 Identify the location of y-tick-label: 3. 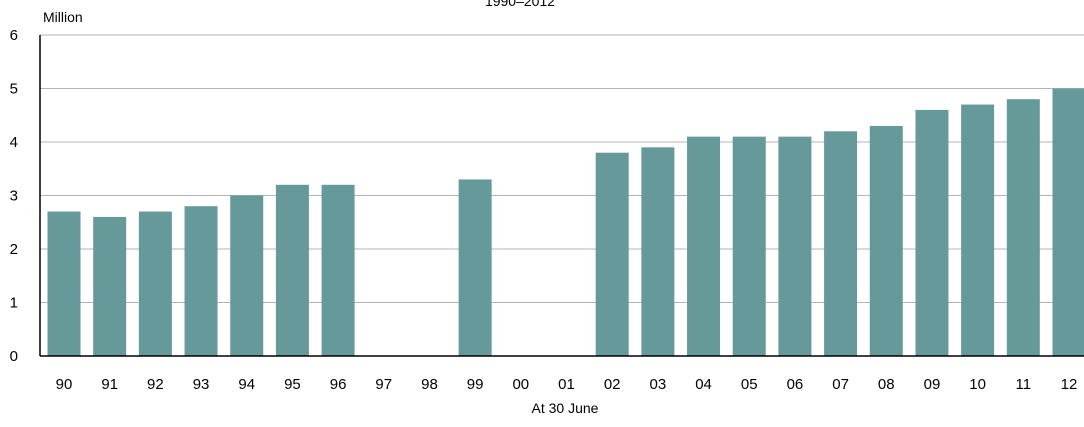
(14, 196).